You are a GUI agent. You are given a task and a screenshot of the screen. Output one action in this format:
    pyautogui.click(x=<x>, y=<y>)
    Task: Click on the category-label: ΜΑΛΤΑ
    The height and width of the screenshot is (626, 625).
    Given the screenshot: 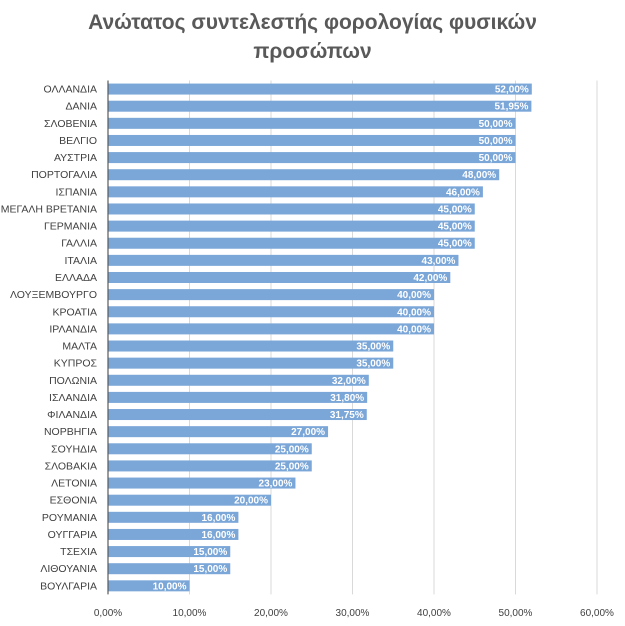 What is the action you would take?
    pyautogui.click(x=79, y=347)
    